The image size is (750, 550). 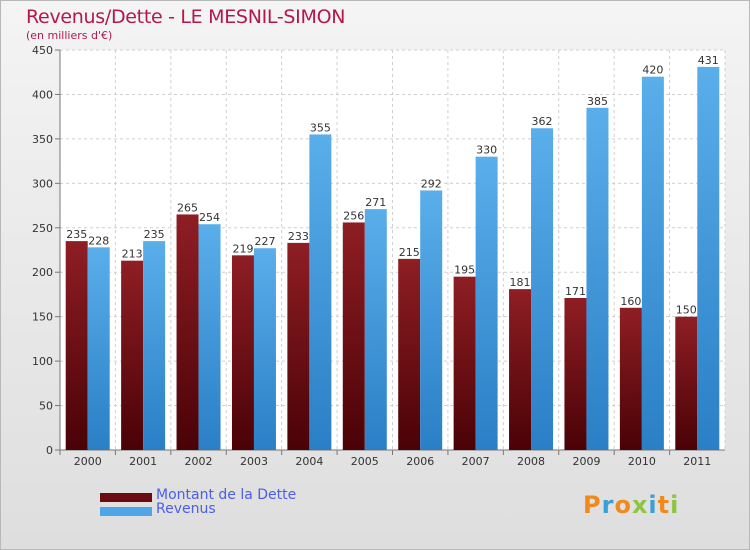 I want to click on x-tick-label: 2000, so click(x=88, y=461).